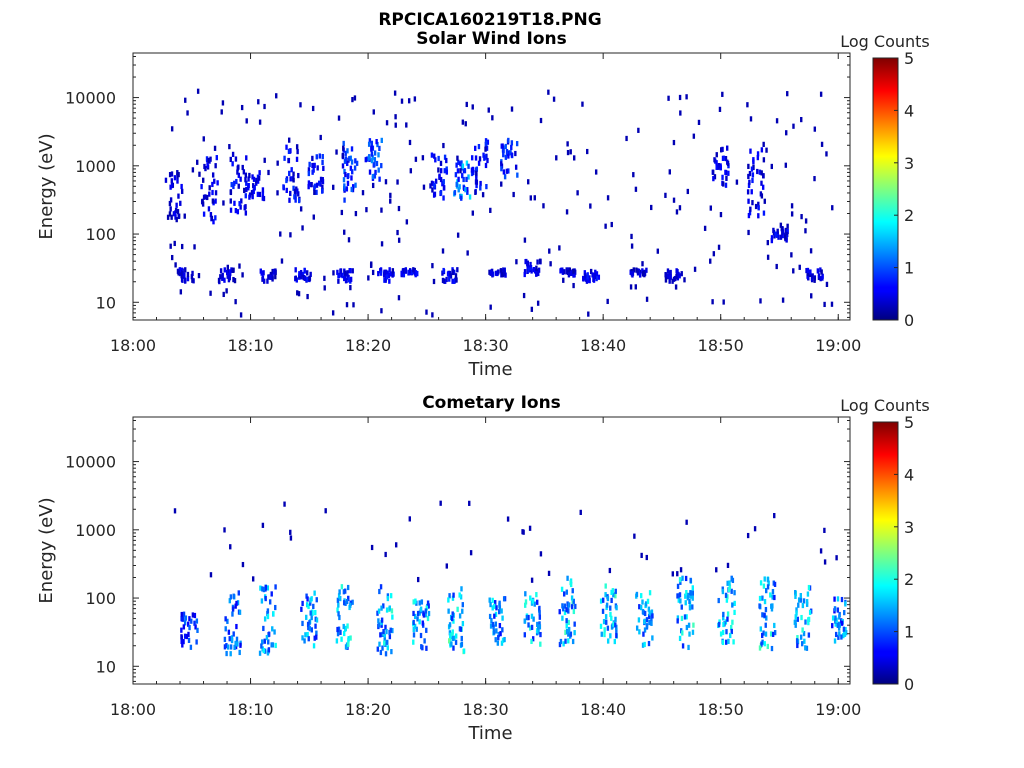 Image resolution: width=1024 pixels, height=768 pixels. What do you see at coordinates (721, 345) in the screenshot?
I see `x-tick-label: 18:50` at bounding box center [721, 345].